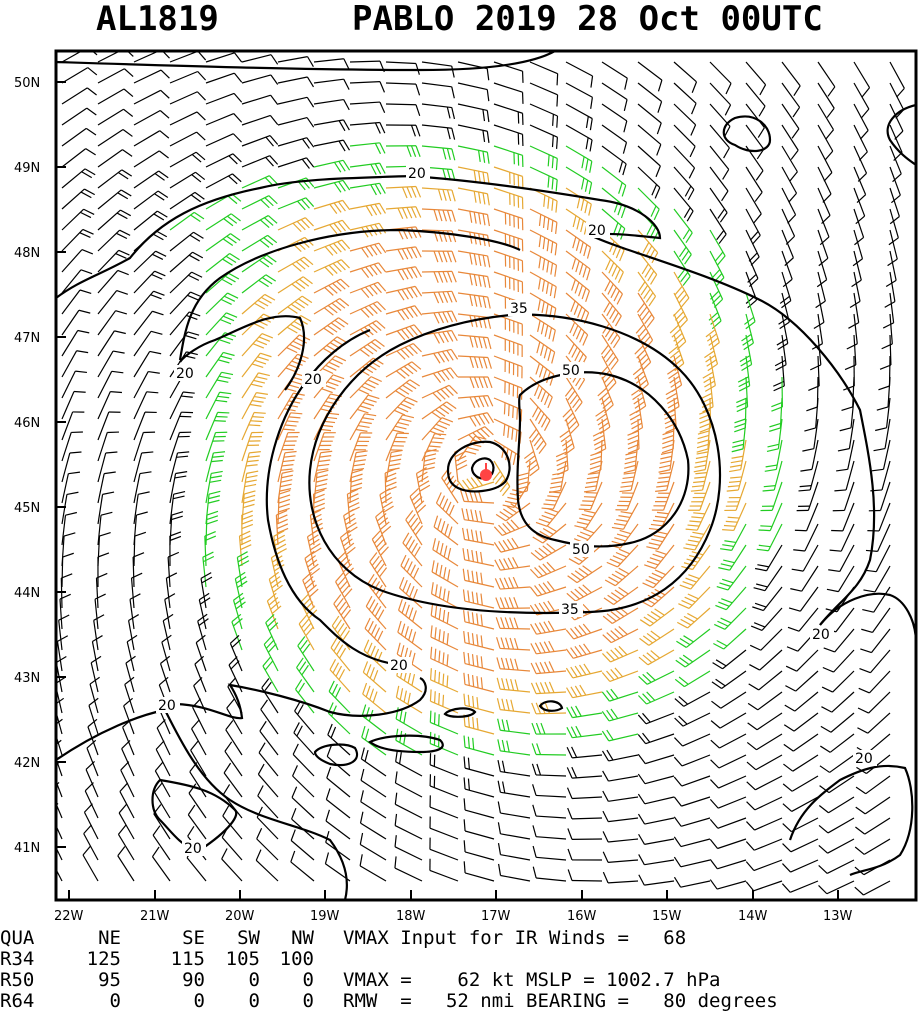 This screenshot has height=1014, width=918. What do you see at coordinates (411, 916) in the screenshot?
I see `lon-label: 18W` at bounding box center [411, 916].